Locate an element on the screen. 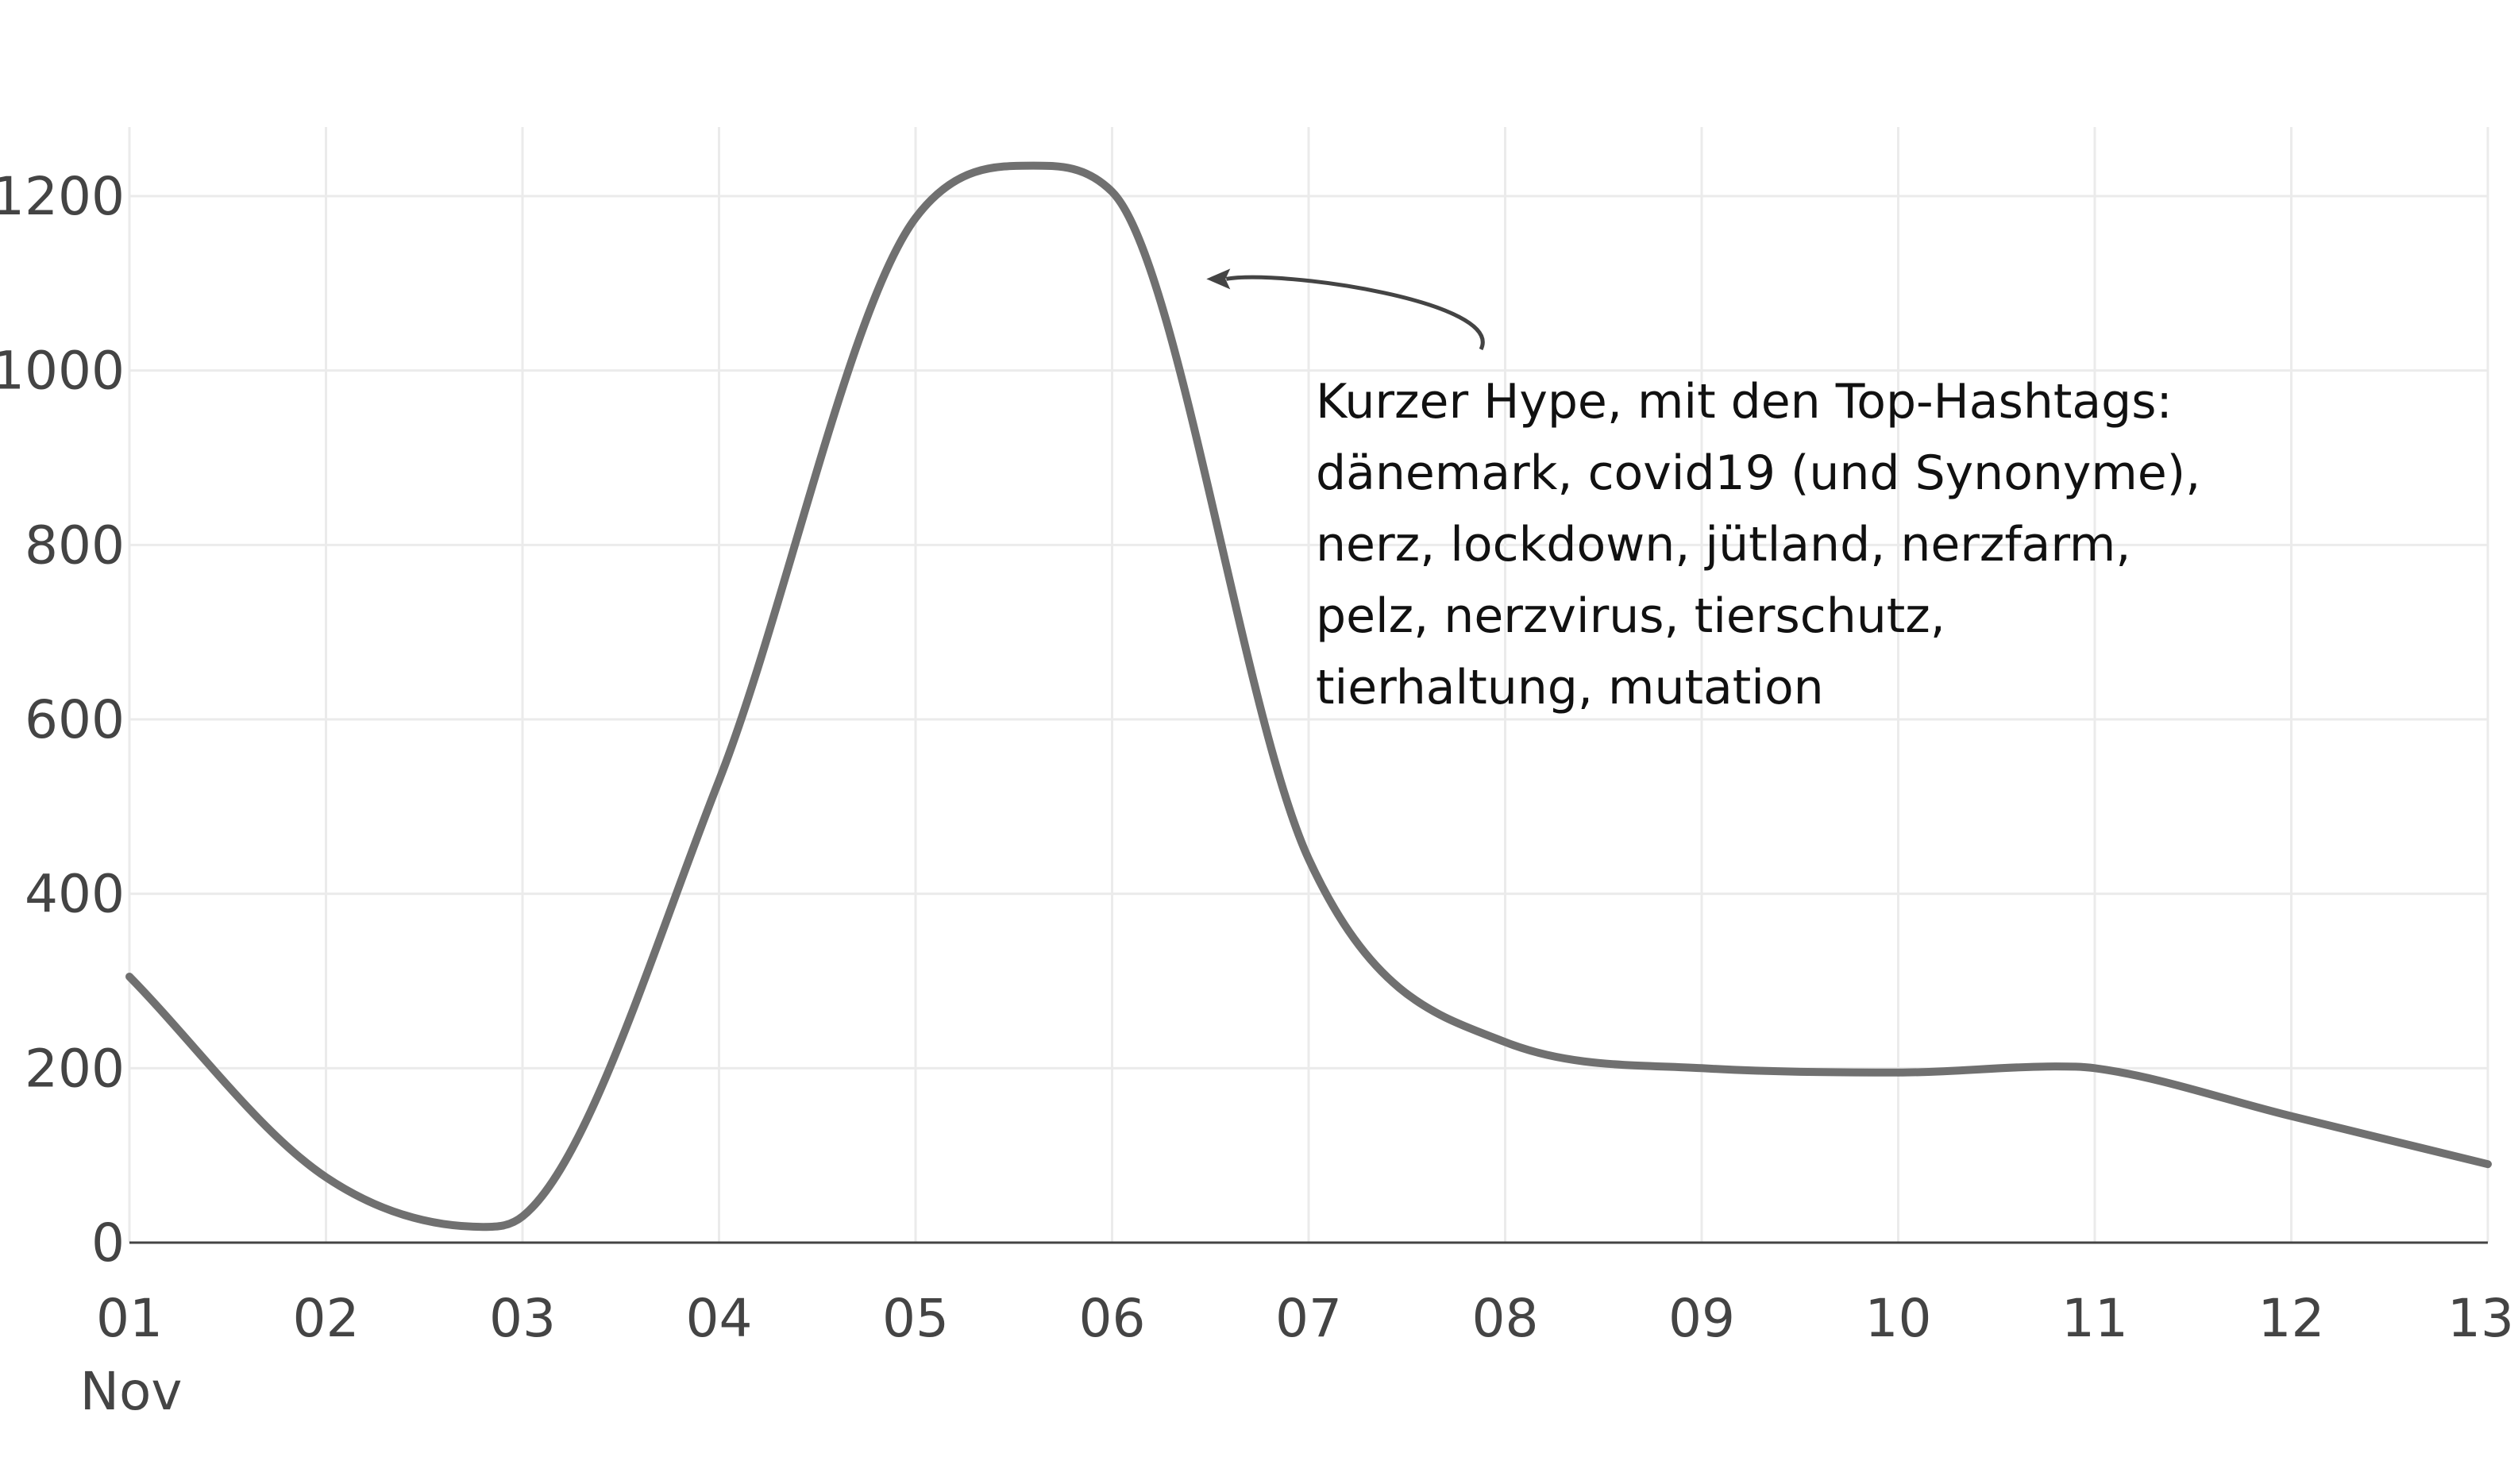  y-tick-label: 1200 is located at coordinates (63, 197).